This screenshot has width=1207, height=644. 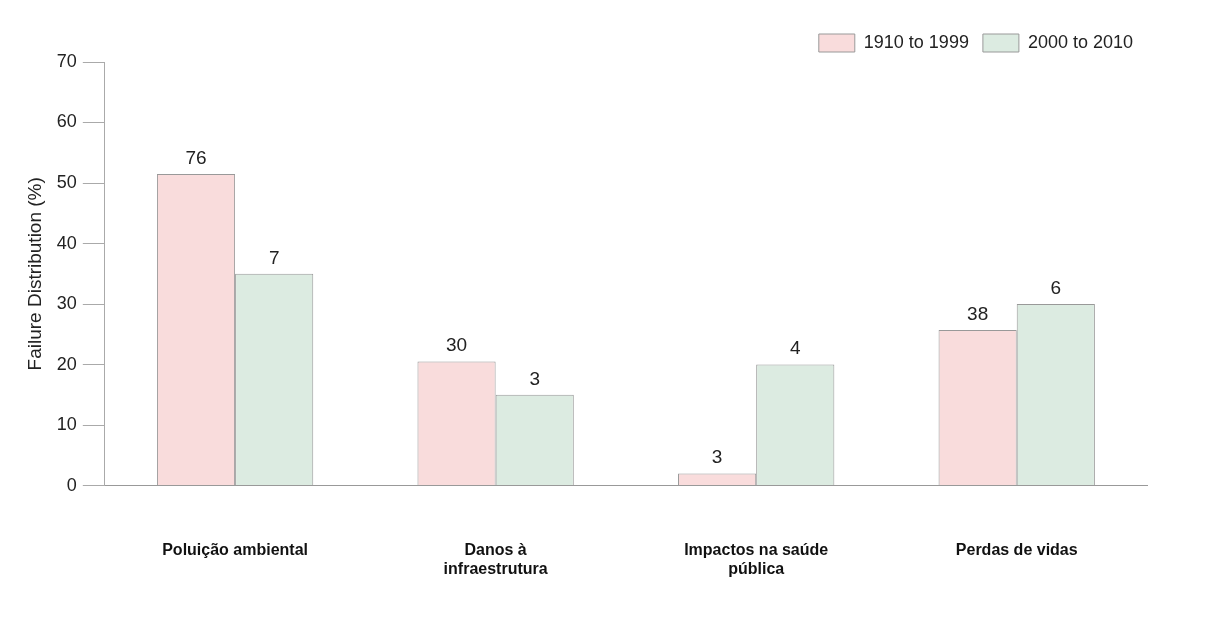 What do you see at coordinates (456, 345) in the screenshot?
I see `annotation: 30` at bounding box center [456, 345].